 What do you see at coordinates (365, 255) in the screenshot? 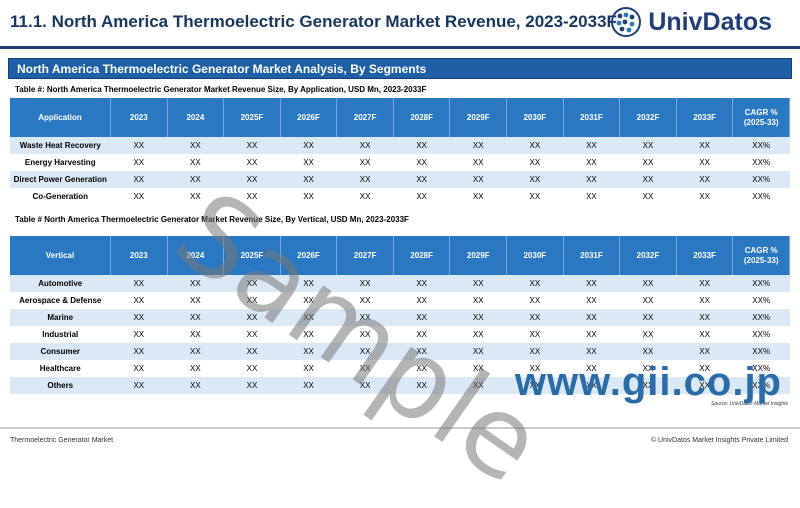
I see `column-header: 2027F` at bounding box center [365, 255].